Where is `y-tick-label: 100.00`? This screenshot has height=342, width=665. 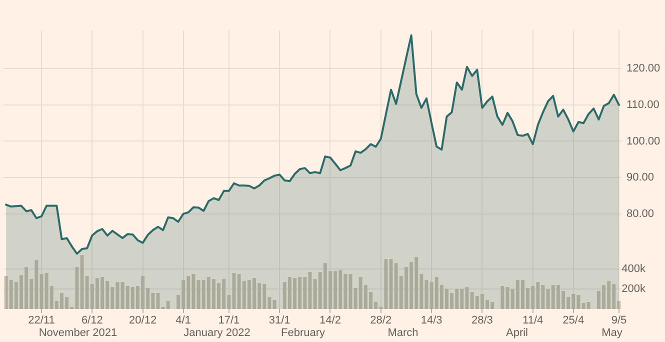
y-tick-label: 100.00 is located at coordinates (643, 141).